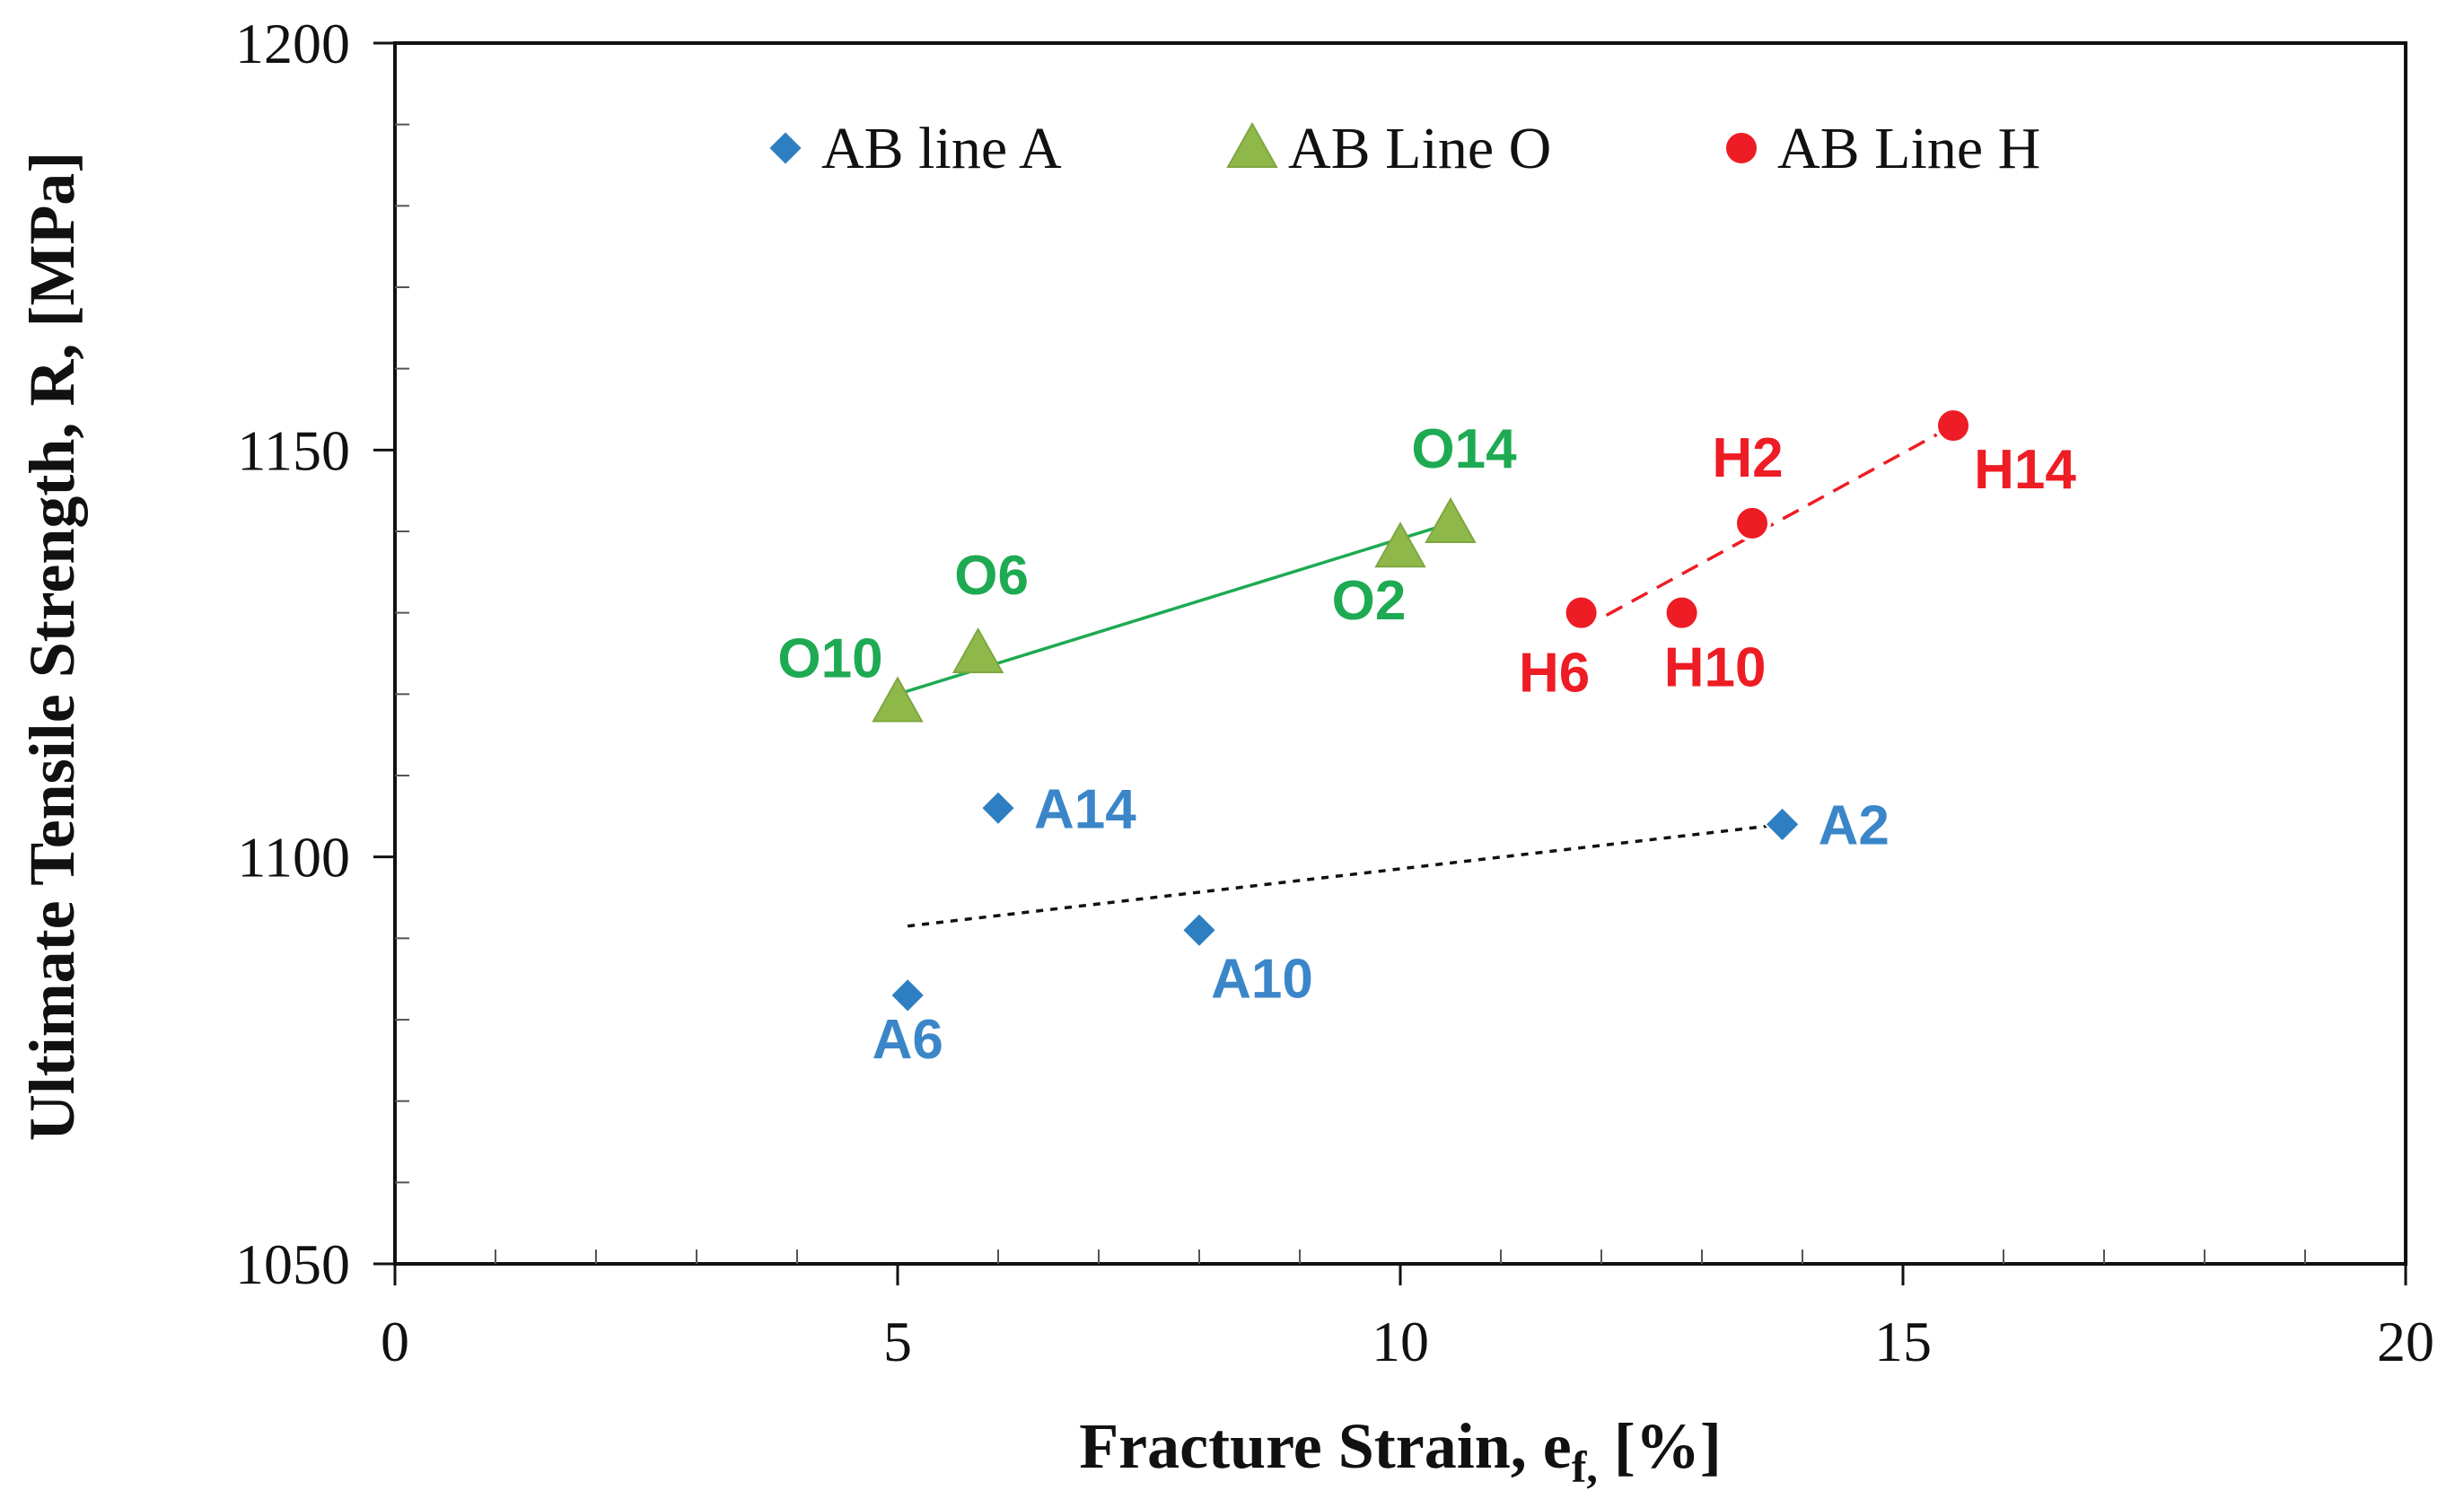 The image size is (2464, 1508). I want to click on data-point-a6, so click(908, 995).